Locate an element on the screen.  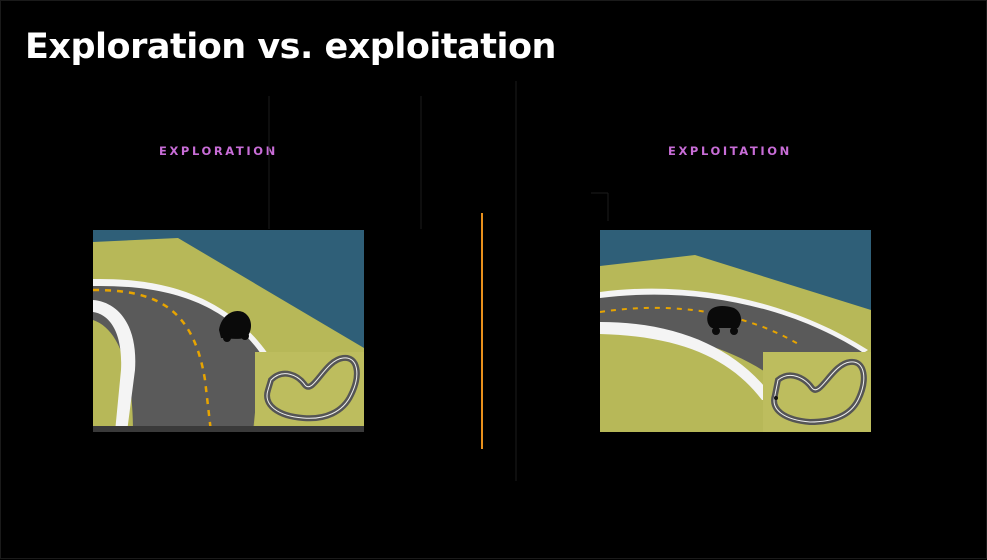
exploitation-simulation-view is located at coordinates (735, 331).